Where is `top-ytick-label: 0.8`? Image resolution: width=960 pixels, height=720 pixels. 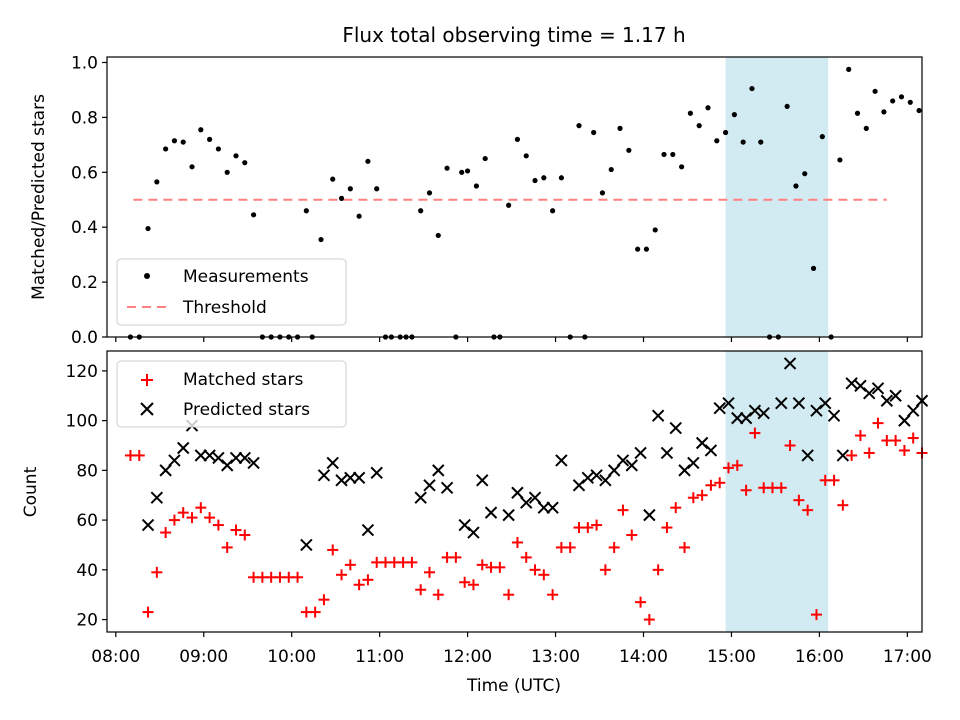
top-ytick-label: 0.8 is located at coordinates (84, 118).